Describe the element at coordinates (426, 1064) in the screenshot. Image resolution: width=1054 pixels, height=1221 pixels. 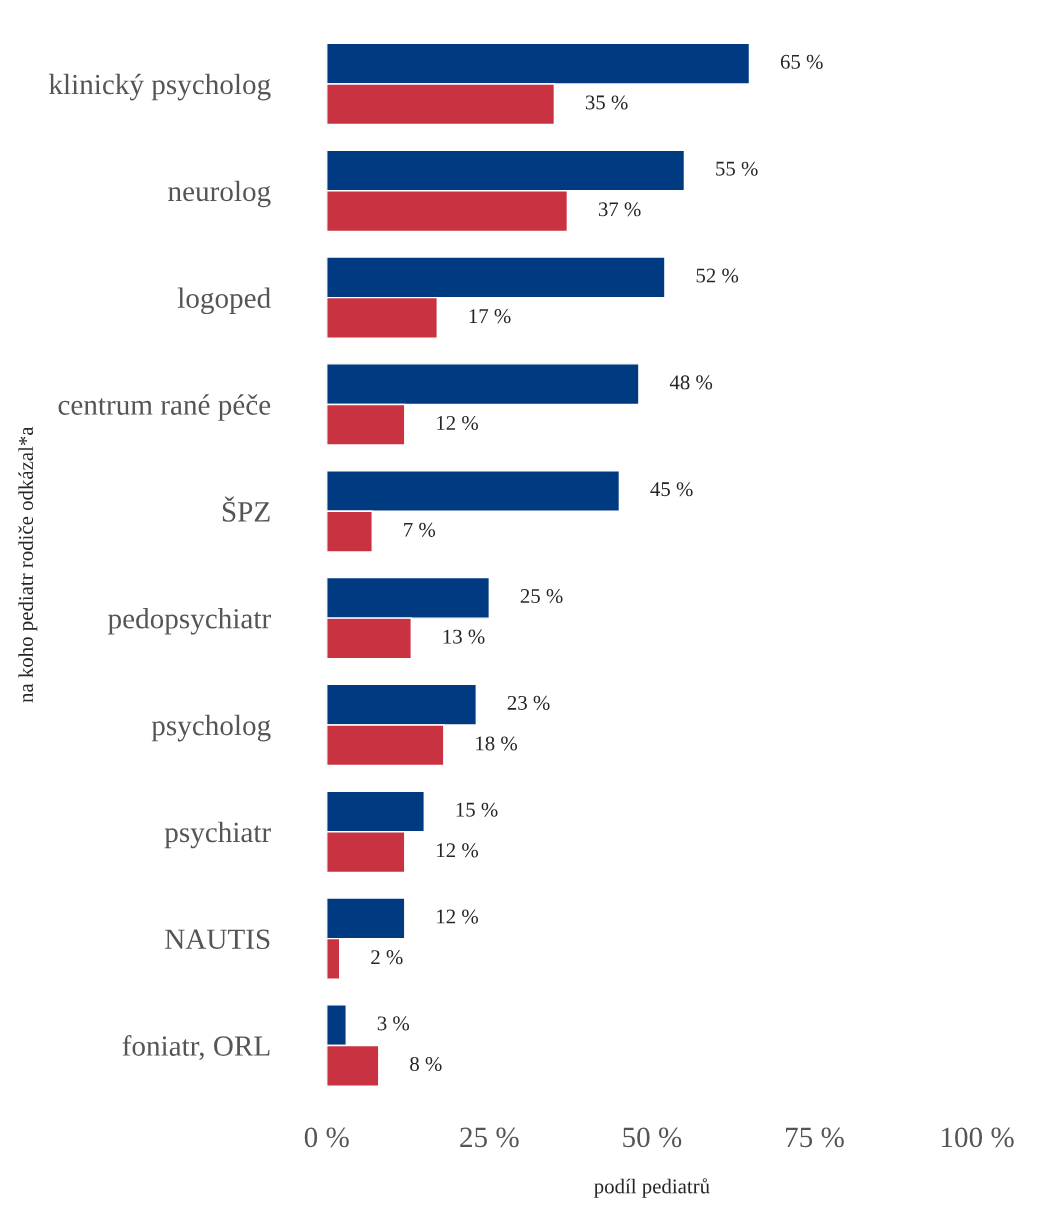
I see `data-label: 8 %` at that location.